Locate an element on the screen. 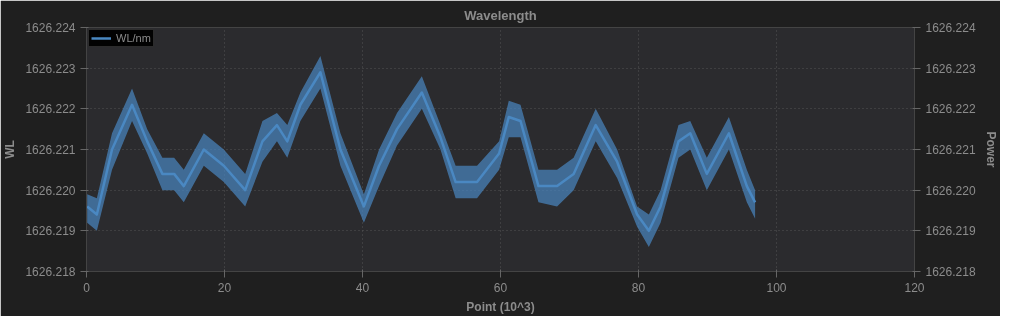  y2-tick-label: 1626.221 is located at coordinates (950, 150).